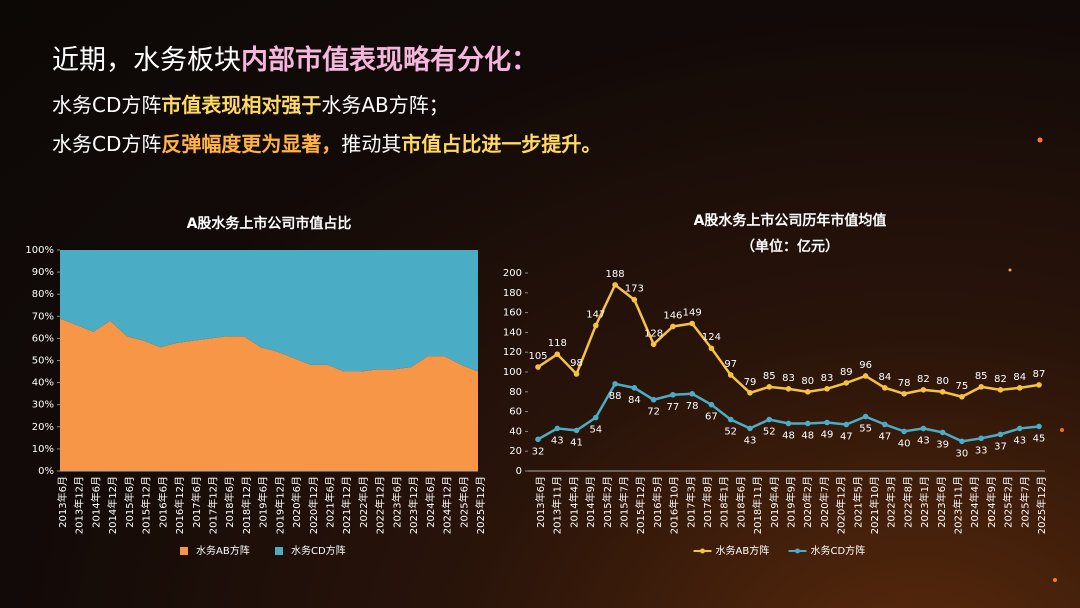 Image resolution: width=1080 pixels, height=608 pixels. Describe the element at coordinates (740, 502) in the screenshot. I see `x-tick-label: 2018年6月` at that location.